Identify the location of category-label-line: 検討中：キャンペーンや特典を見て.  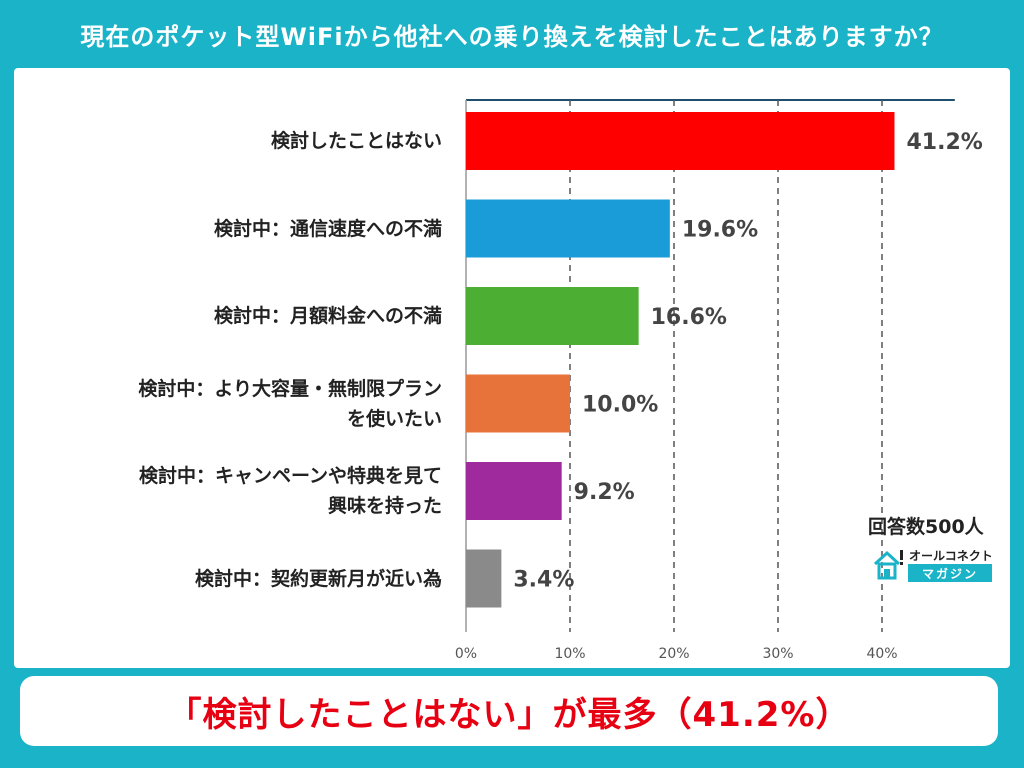
(290, 476).